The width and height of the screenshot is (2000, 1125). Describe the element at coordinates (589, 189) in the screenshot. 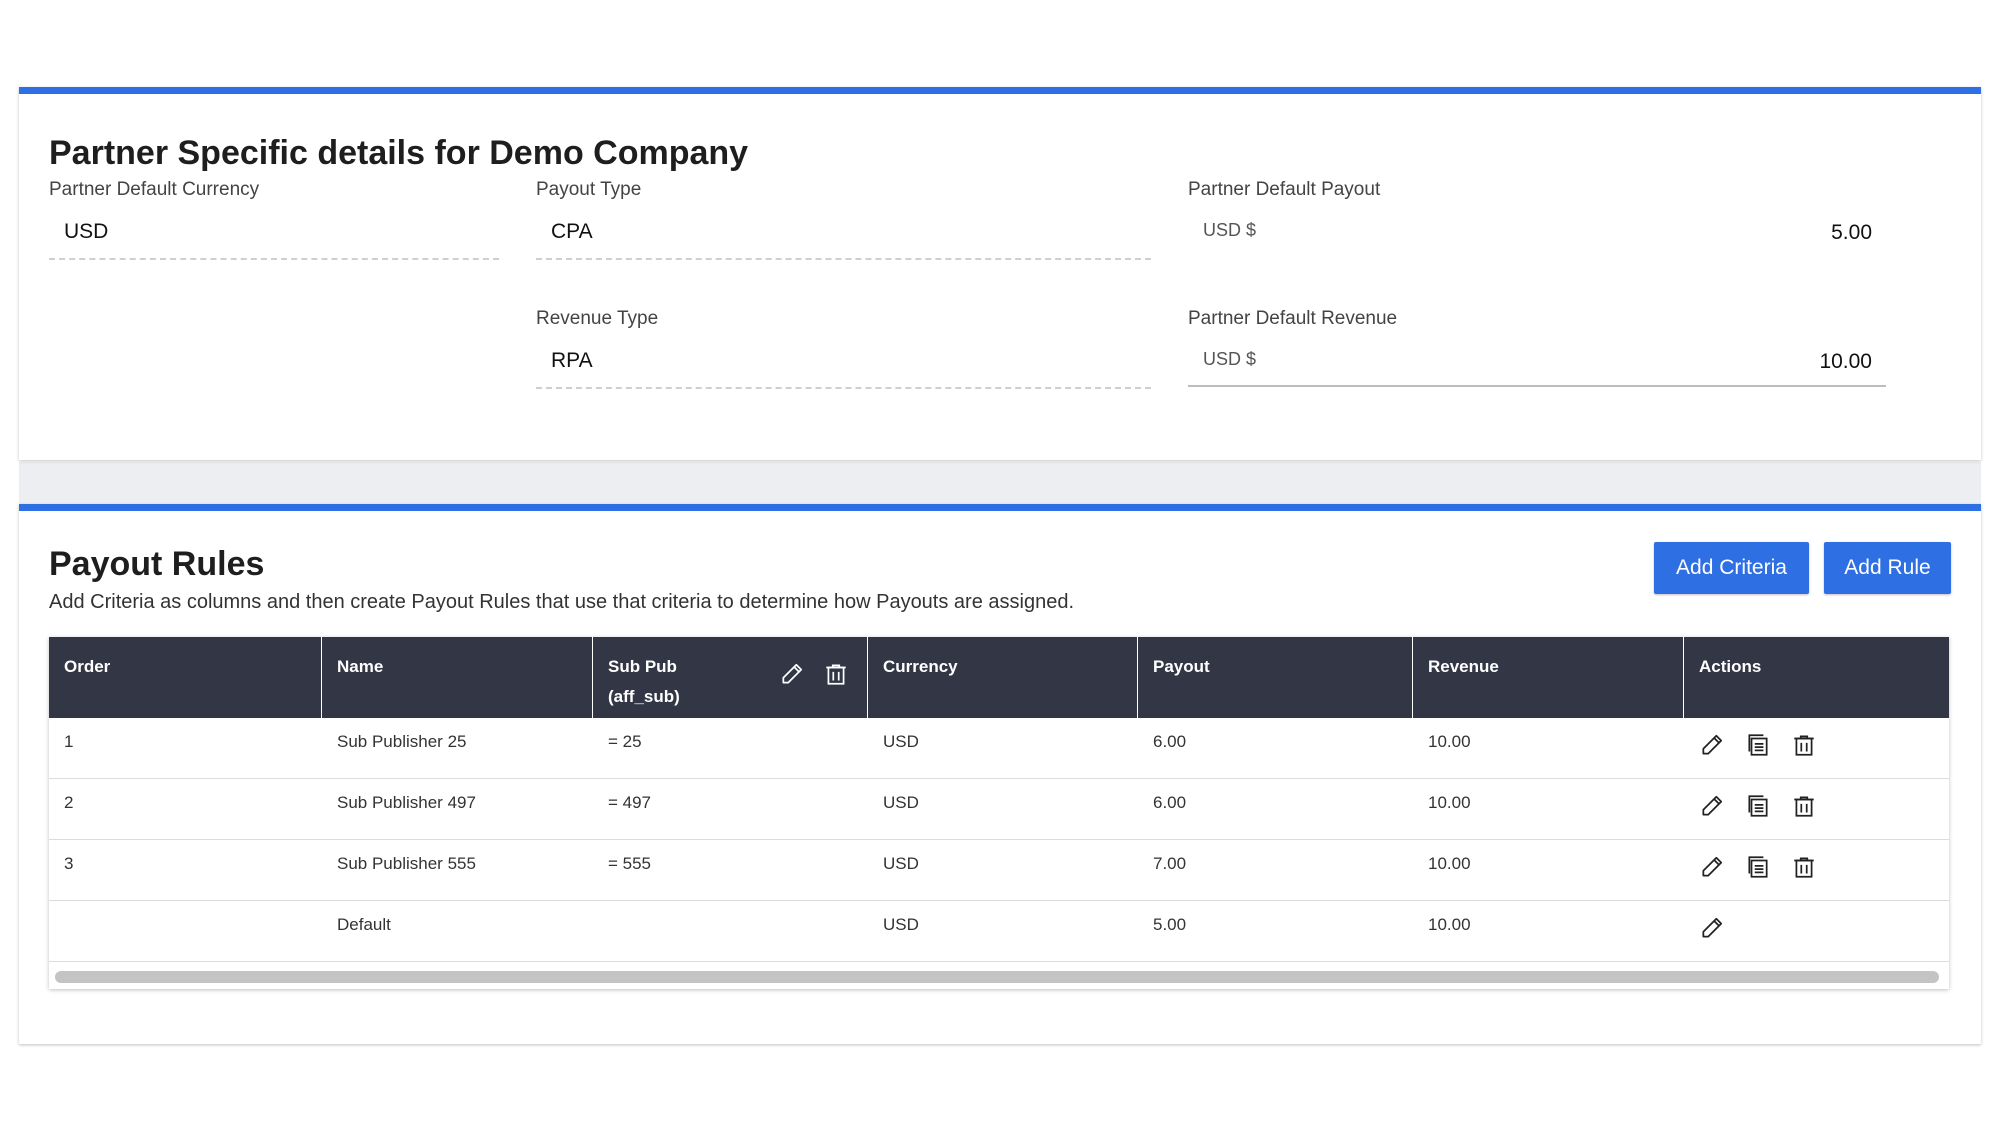

I see `payout-type-label: Payout Type` at that location.